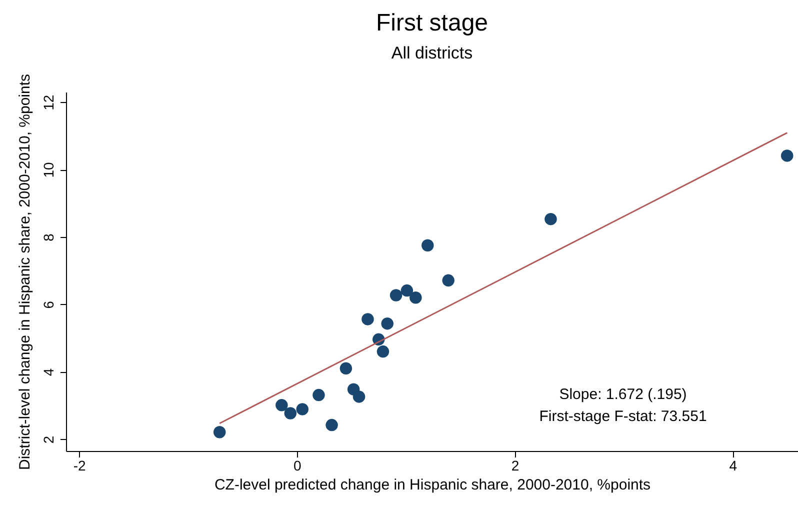 Image resolution: width=798 pixels, height=509 pixels. What do you see at coordinates (48, 102) in the screenshot?
I see `y-tick-label: 12` at bounding box center [48, 102].